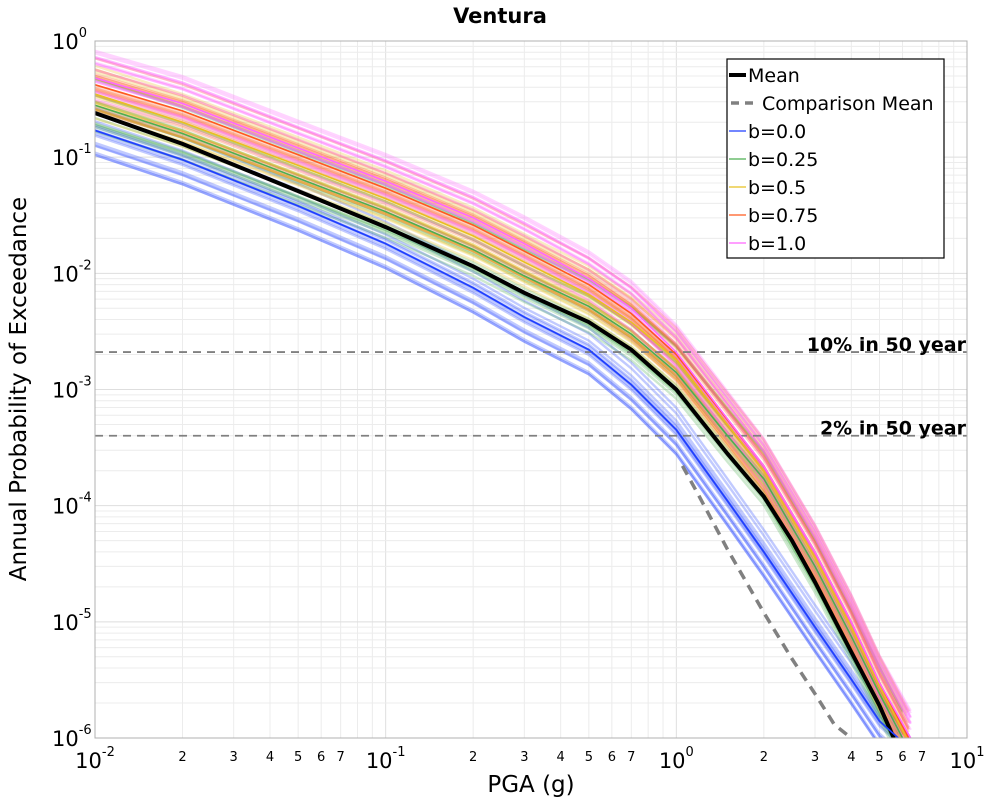  Describe the element at coordinates (500, 16) in the screenshot. I see `chart-title: Ventura` at that location.